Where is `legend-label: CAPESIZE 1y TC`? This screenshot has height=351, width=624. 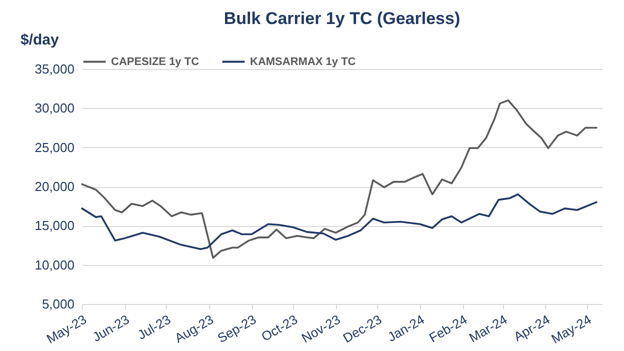 legend-label: CAPESIZE 1y TC is located at coordinates (155, 62).